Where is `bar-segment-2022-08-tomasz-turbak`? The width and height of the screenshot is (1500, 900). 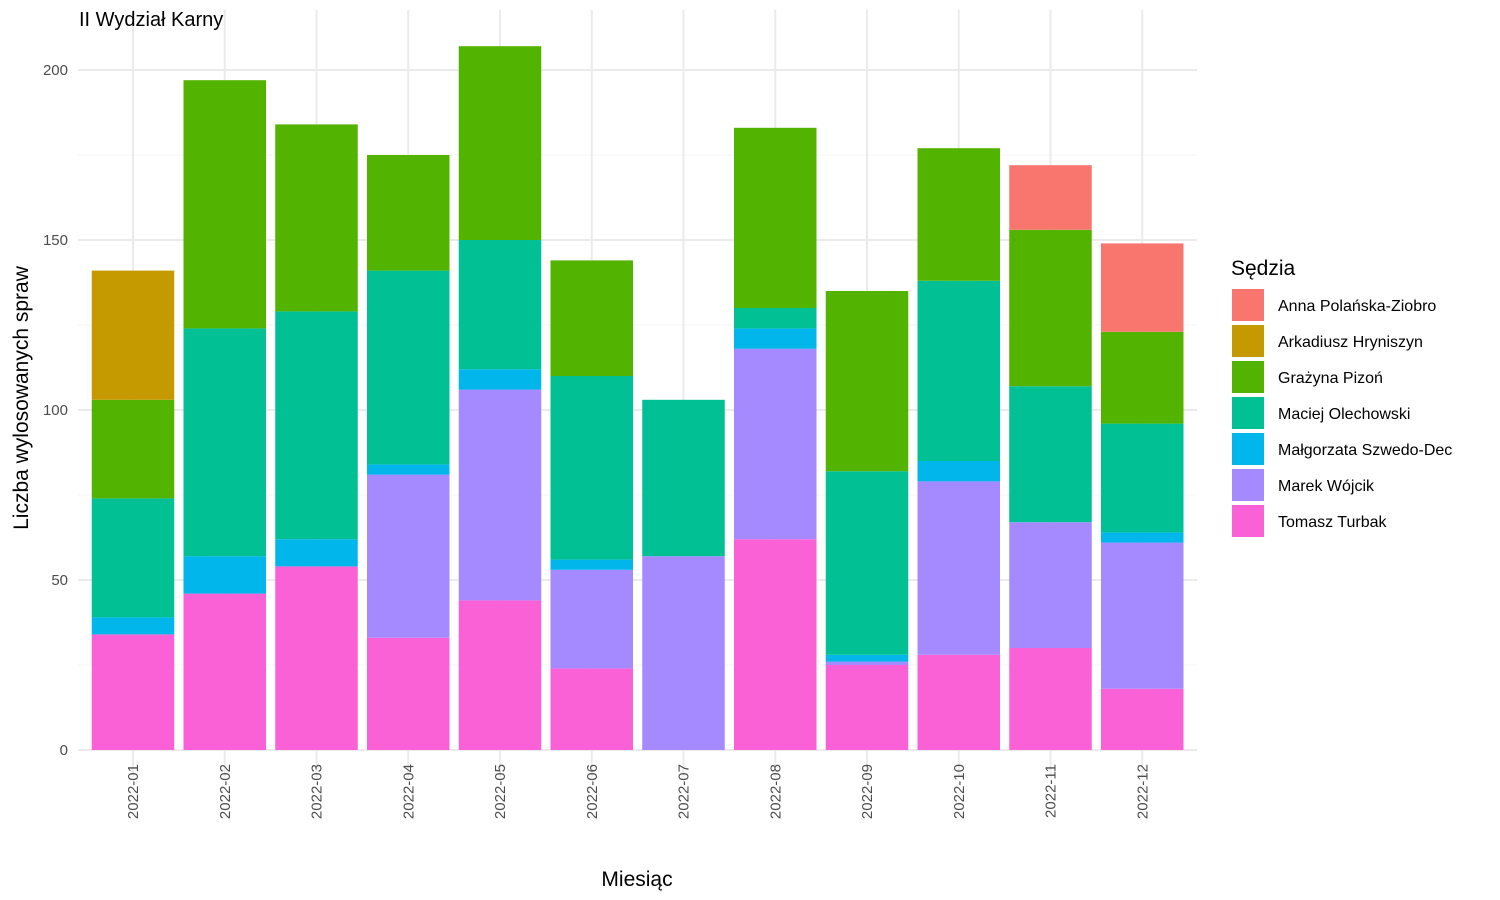
bar-segment-2022-08-tomasz-turbak is located at coordinates (775, 644).